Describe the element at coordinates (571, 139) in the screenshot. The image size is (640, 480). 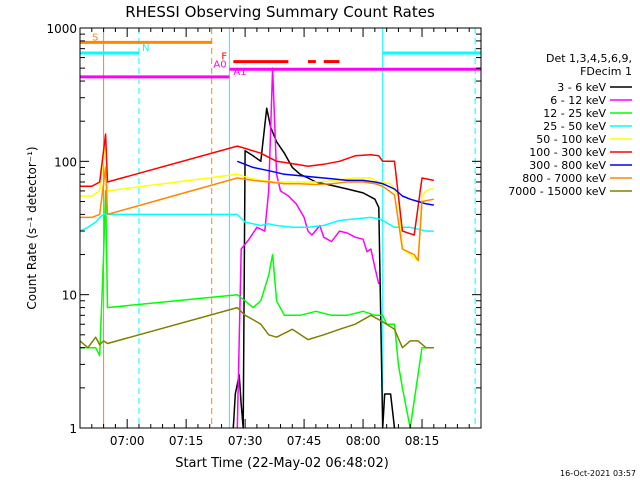
I see `legend-label-4: 50 - 100 keV` at that location.